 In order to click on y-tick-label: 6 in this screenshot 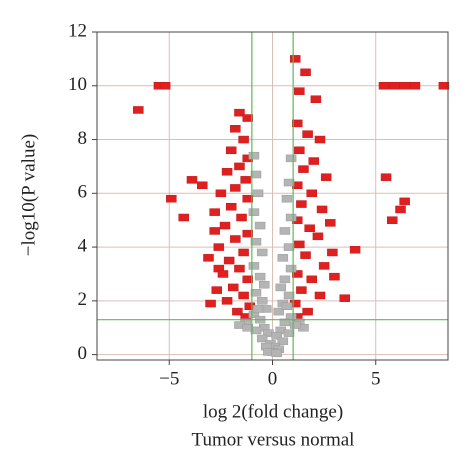, I will do `click(83, 192)`.